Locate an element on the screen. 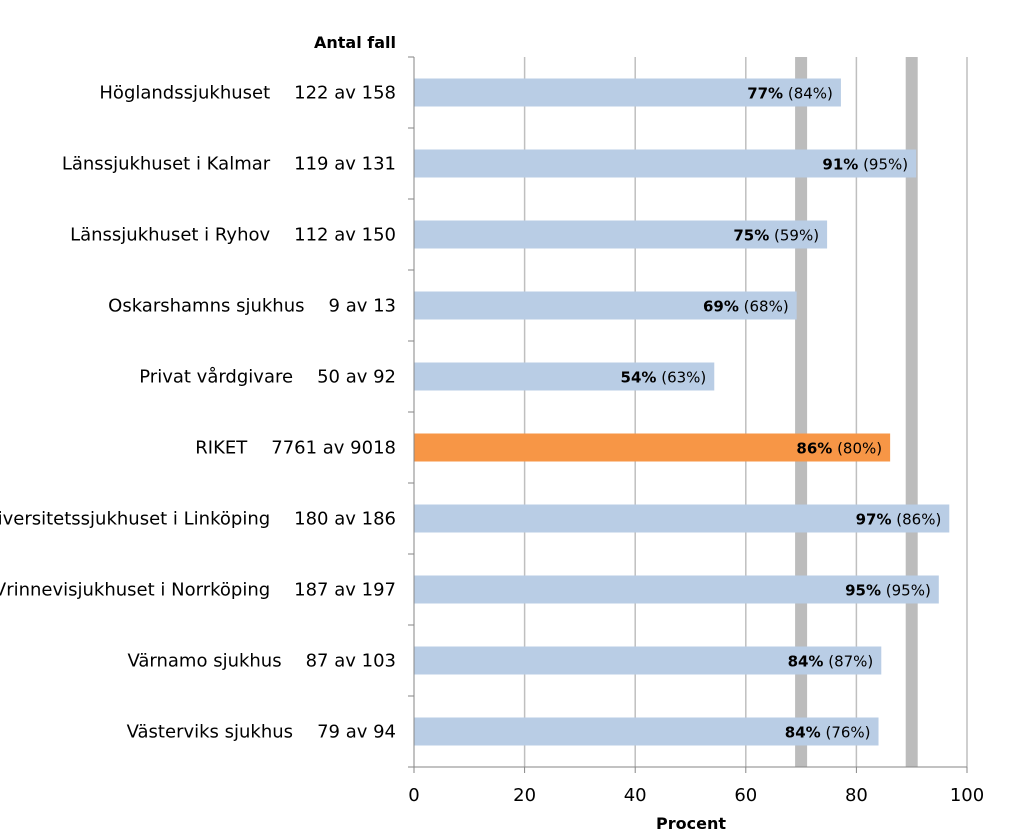  category-name: Oskarshamns sjukhus is located at coordinates (206, 306).